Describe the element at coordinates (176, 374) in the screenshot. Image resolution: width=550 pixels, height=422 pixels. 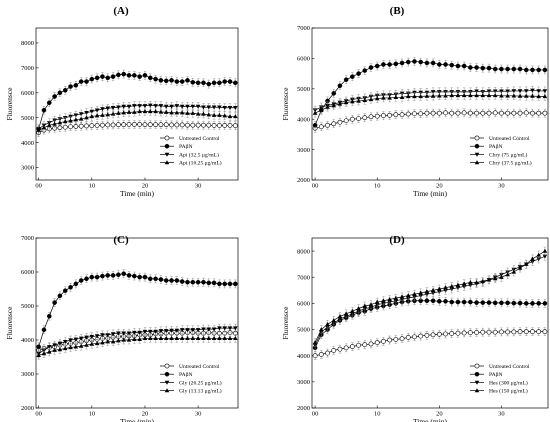
I see `legend-entry: PAβN` at that location.